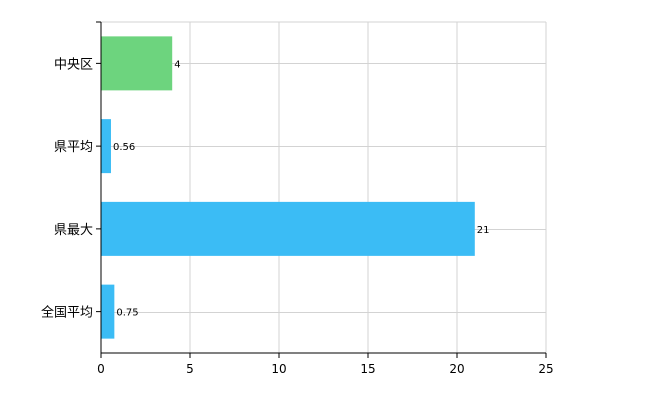 The height and width of the screenshot is (400, 650). Describe the element at coordinates (73, 147) in the screenshot. I see `category-label: 県平均` at that location.